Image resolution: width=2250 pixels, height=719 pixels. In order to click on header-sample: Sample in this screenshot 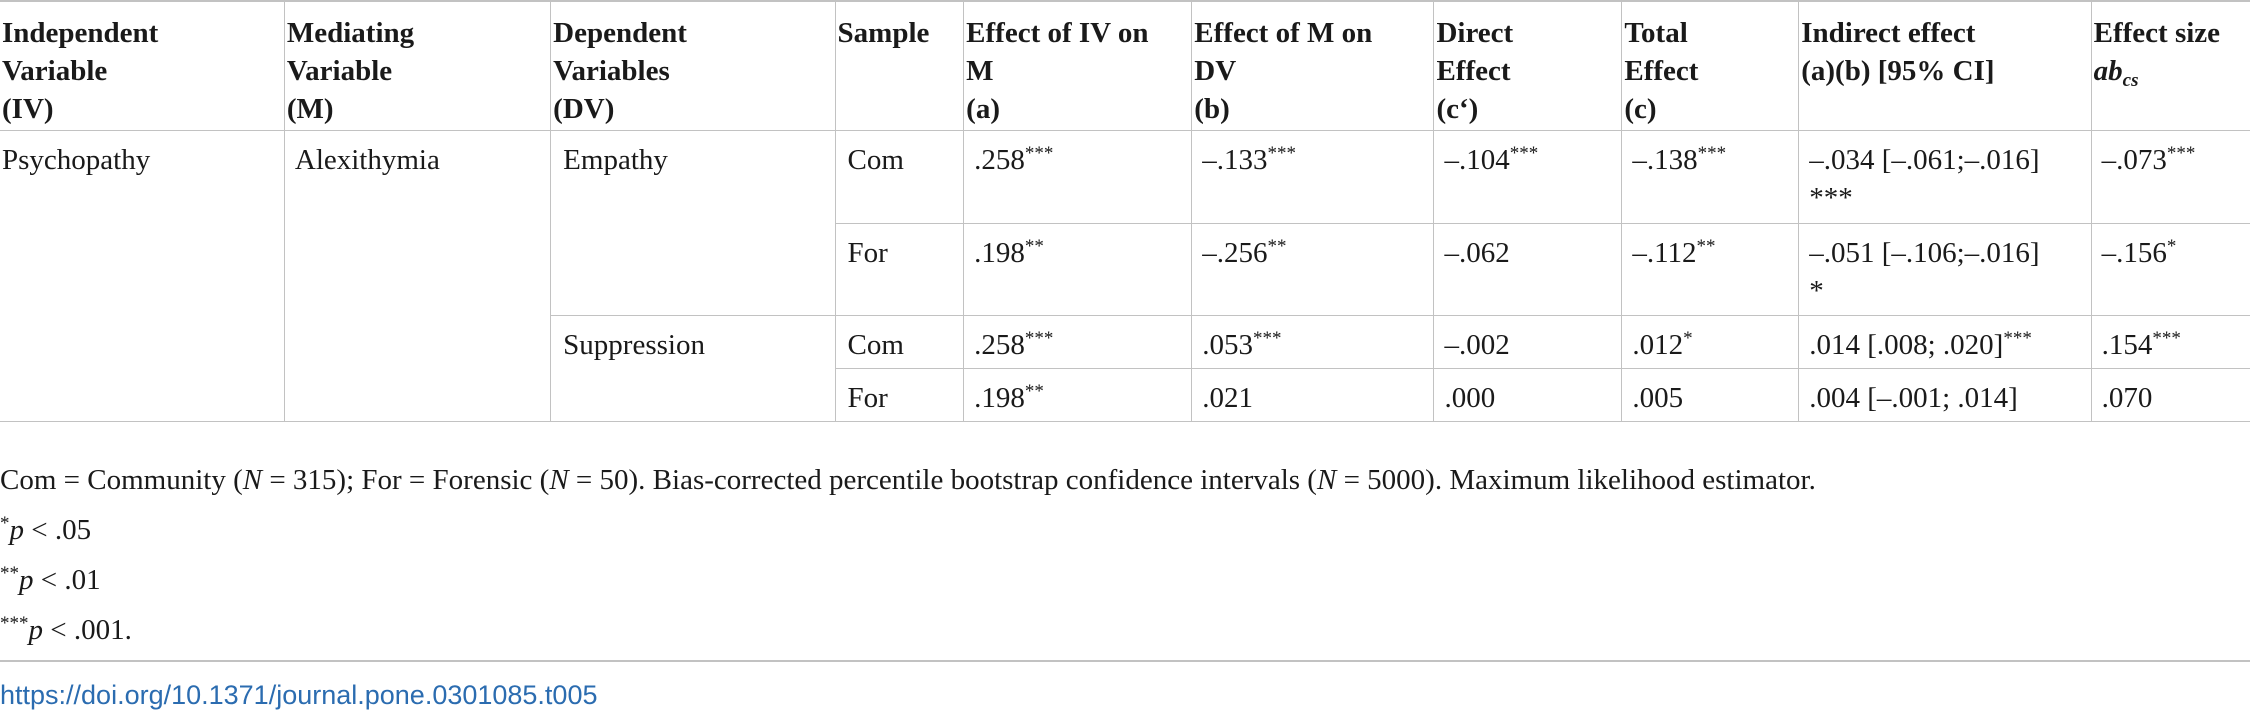, I will do `click(899, 65)`.